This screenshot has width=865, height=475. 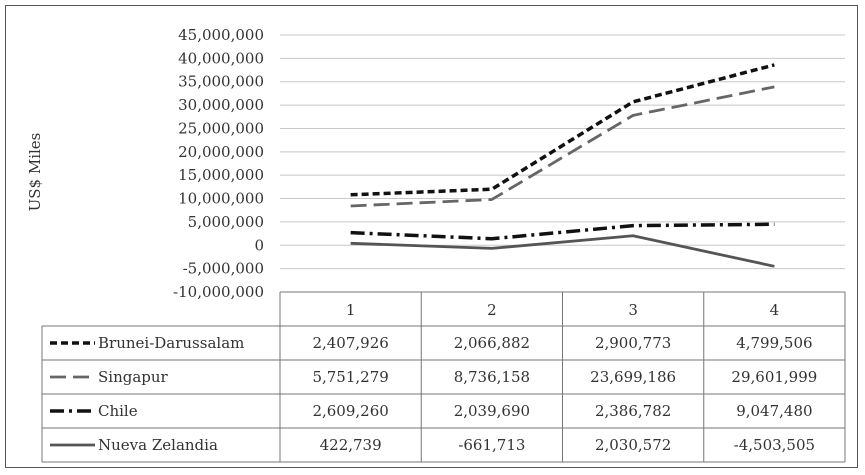 I want to click on table-cell: 2,039,690, so click(x=492, y=411).